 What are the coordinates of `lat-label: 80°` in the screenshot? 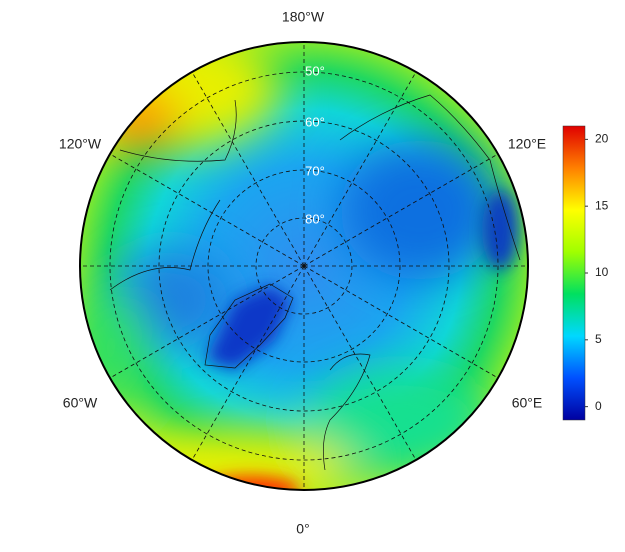 It's located at (315, 218).